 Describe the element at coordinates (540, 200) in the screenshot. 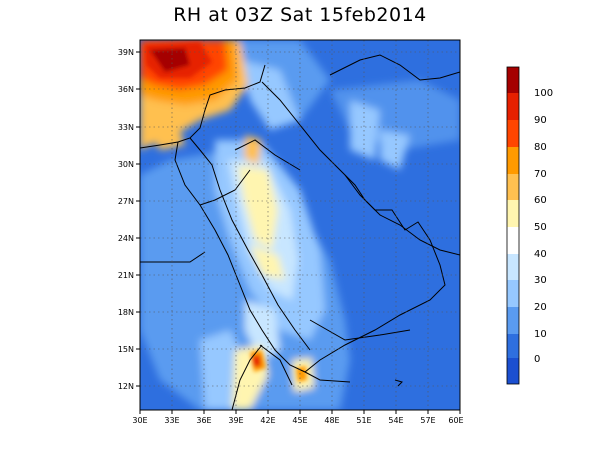

I see `colorbar-label: 60` at that location.